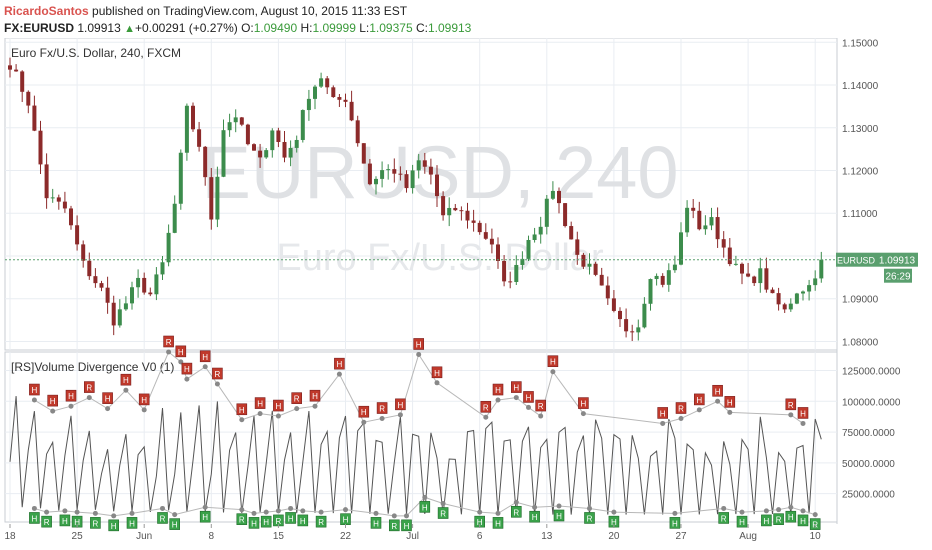 This screenshot has width=932, height=550. Describe the element at coordinates (860, 129) in the screenshot. I see `price-tick-label: 1.13000` at that location.